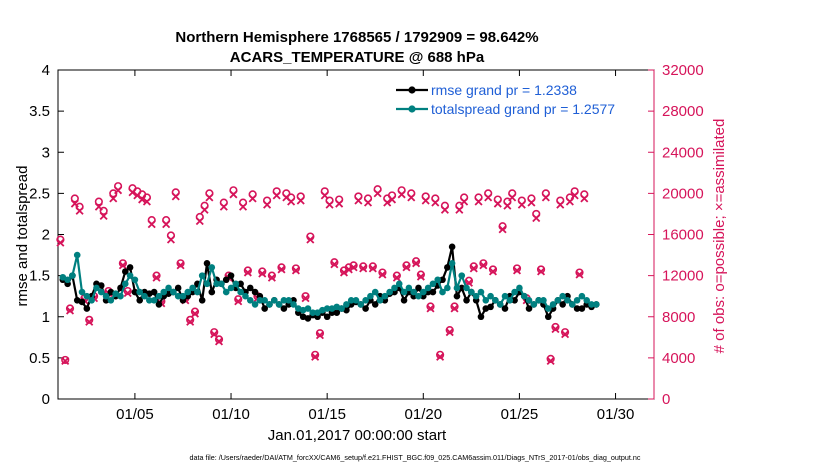  What do you see at coordinates (412, 109) in the screenshot?
I see `legend-spread-marker` at bounding box center [412, 109].